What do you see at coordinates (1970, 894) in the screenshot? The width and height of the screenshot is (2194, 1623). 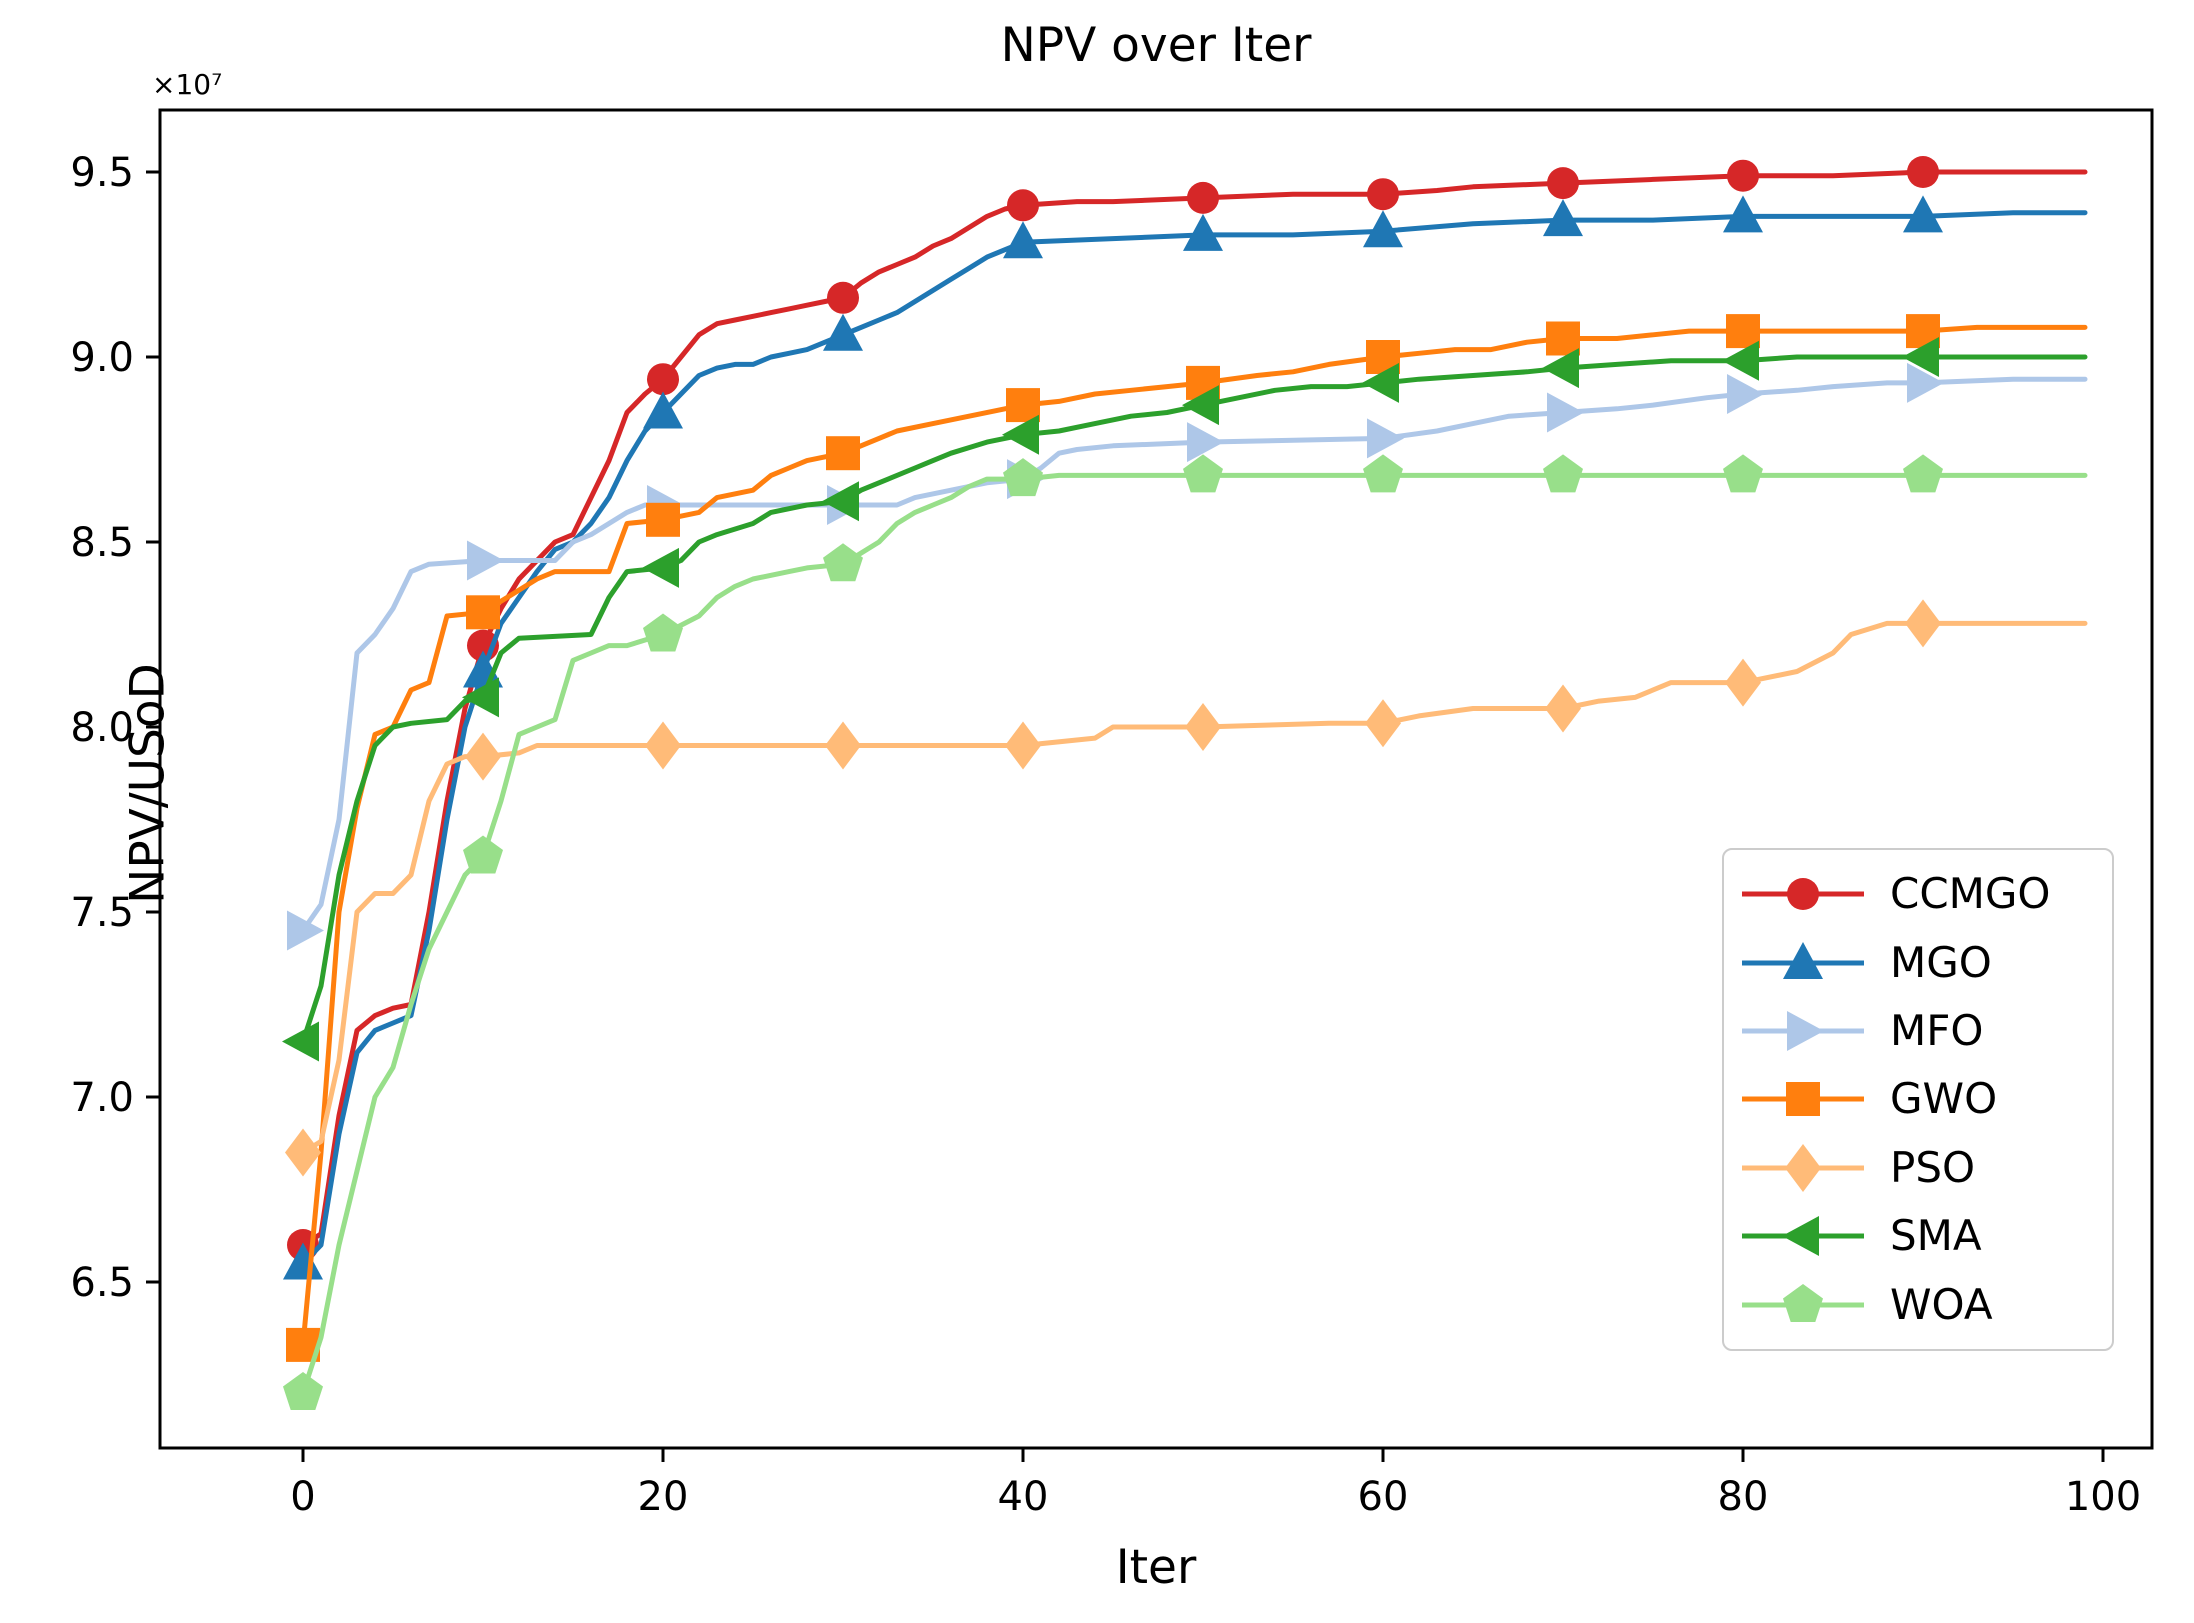 I see `legend-label-ccmgo: CCMGO` at bounding box center [1970, 894].